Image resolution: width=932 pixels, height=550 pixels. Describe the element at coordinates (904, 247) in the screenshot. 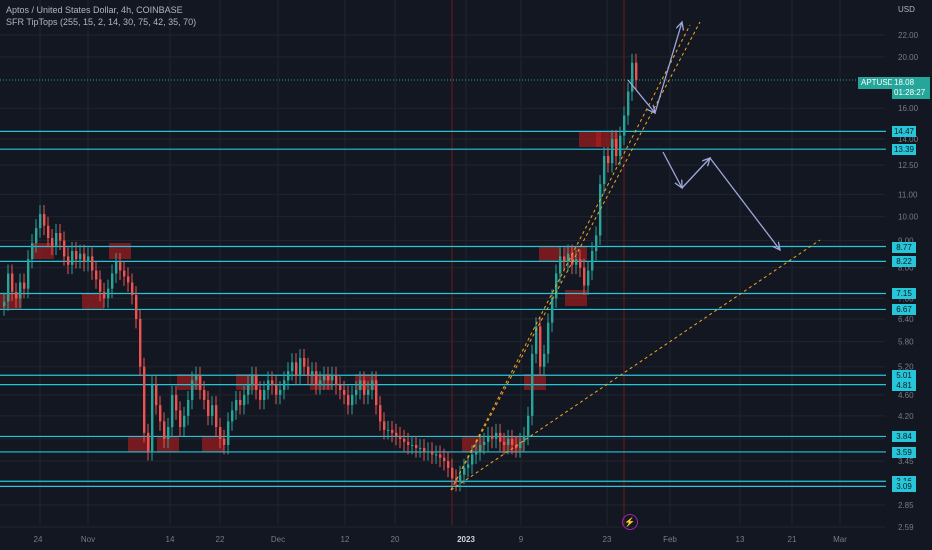

I see `level-label: 8.77` at that location.